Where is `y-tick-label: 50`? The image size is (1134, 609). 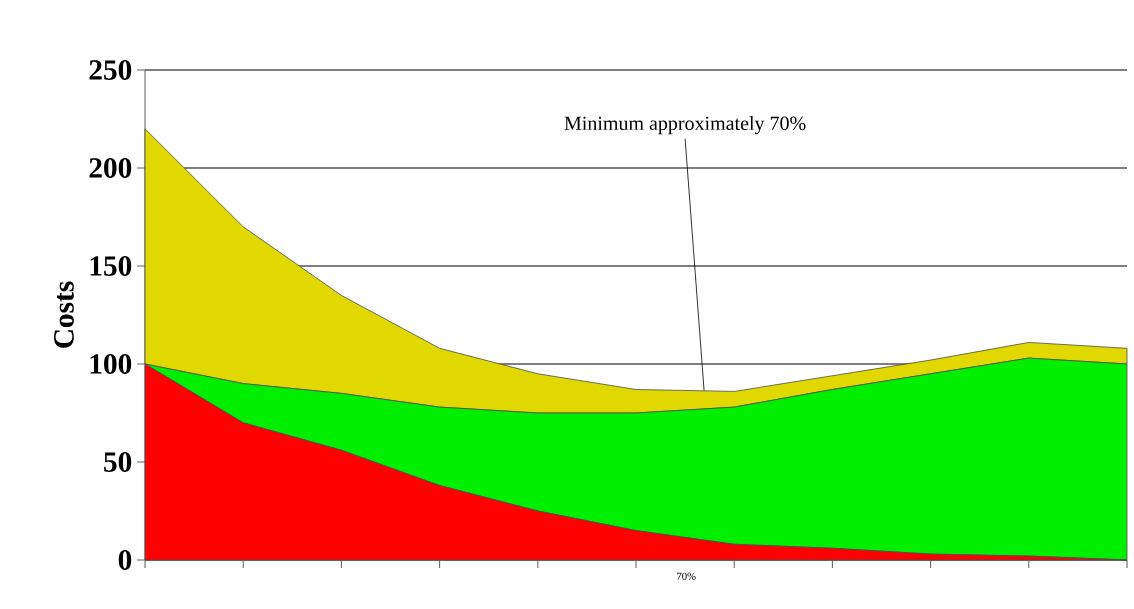 y-tick-label: 50 is located at coordinates (118, 462).